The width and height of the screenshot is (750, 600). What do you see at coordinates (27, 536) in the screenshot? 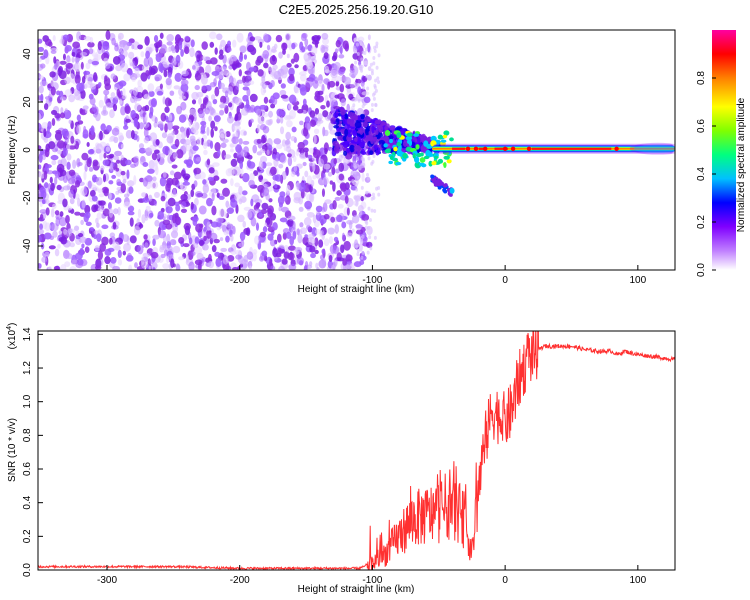
I see `y-tick-label: 0.2` at bounding box center [27, 536].